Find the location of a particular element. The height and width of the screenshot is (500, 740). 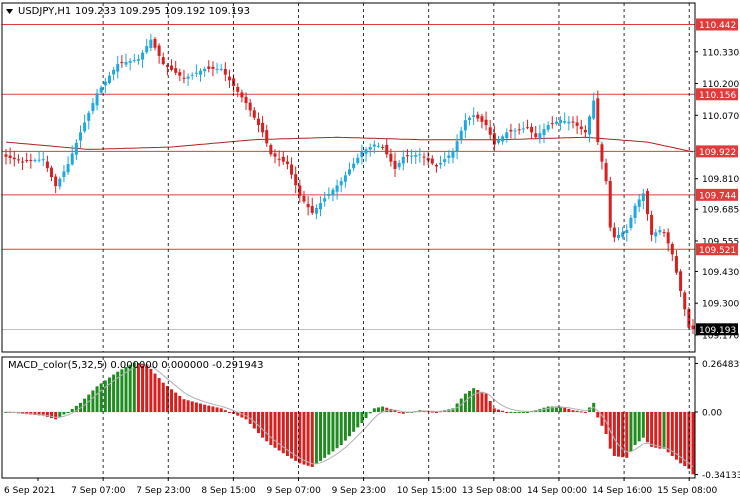

level-price-label: 109.521 is located at coordinates (717, 251).